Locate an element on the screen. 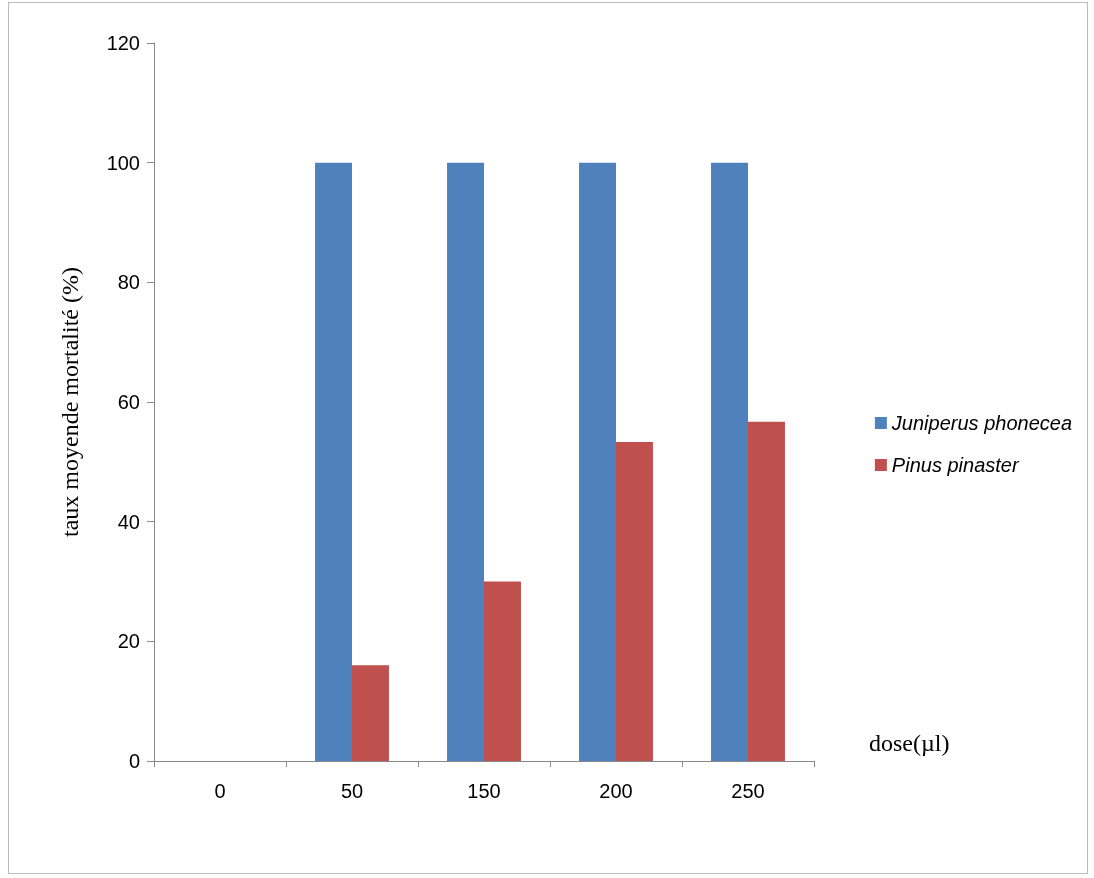 The width and height of the screenshot is (1094, 878). x-tick-label: 200 is located at coordinates (616, 791).